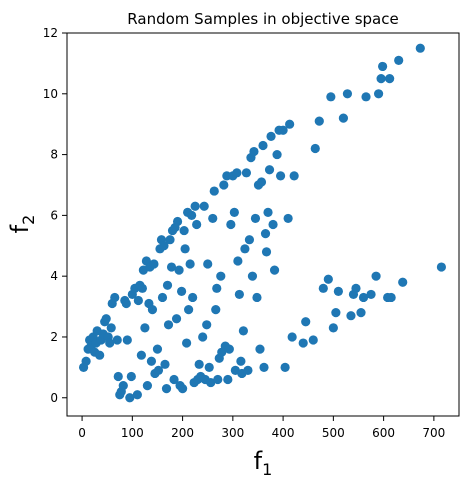 The height and width of the screenshot is (487, 467). What do you see at coordinates (333, 433) in the screenshot?
I see `x-tick-label: 500` at bounding box center [333, 433].